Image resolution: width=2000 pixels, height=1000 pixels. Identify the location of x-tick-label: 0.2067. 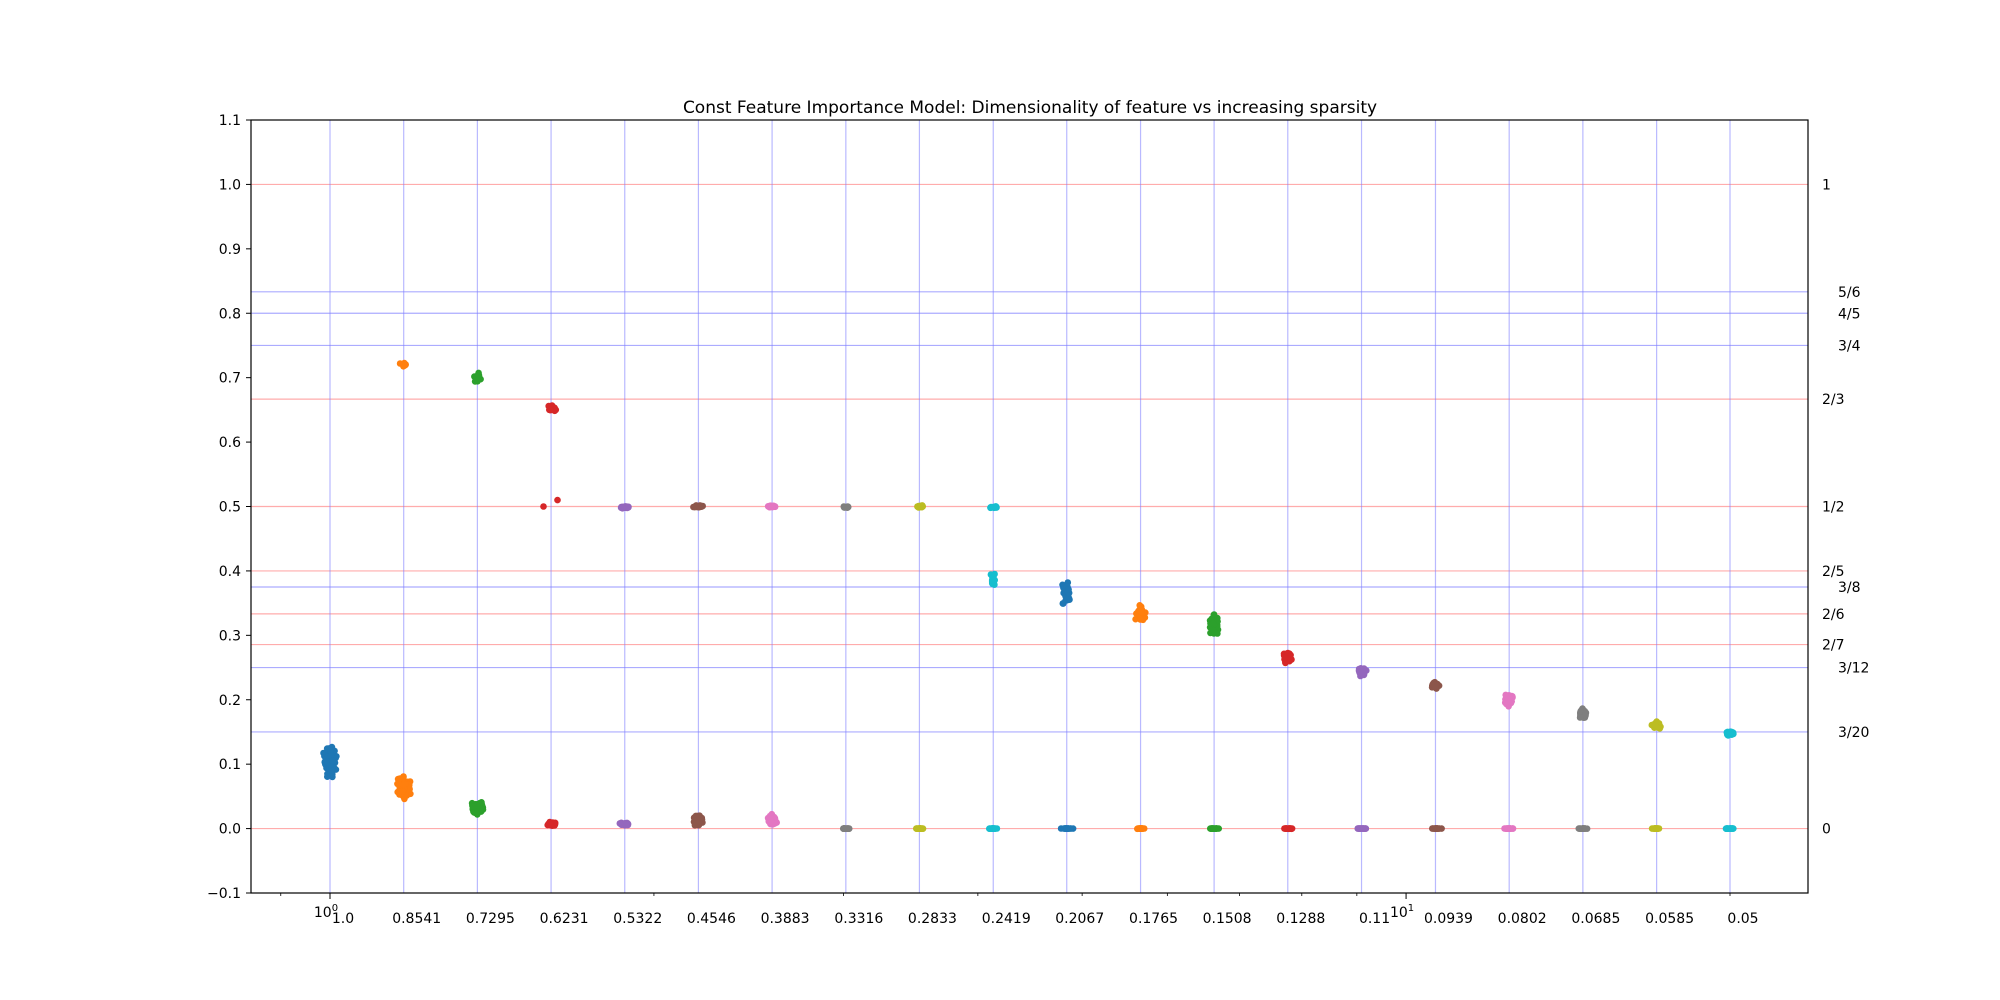
(1079, 919).